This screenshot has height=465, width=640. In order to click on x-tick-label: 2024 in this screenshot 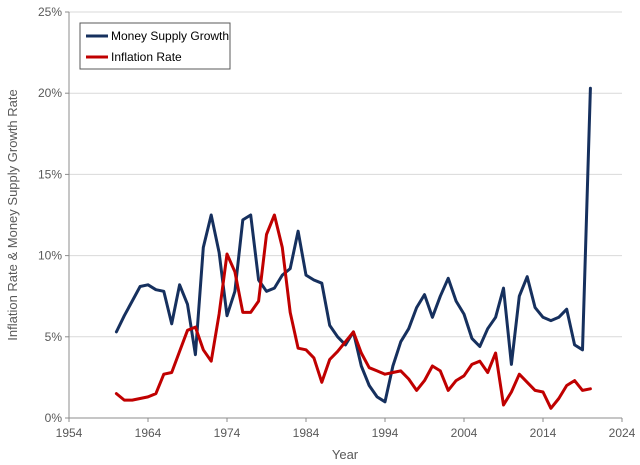, I will do `click(622, 433)`.